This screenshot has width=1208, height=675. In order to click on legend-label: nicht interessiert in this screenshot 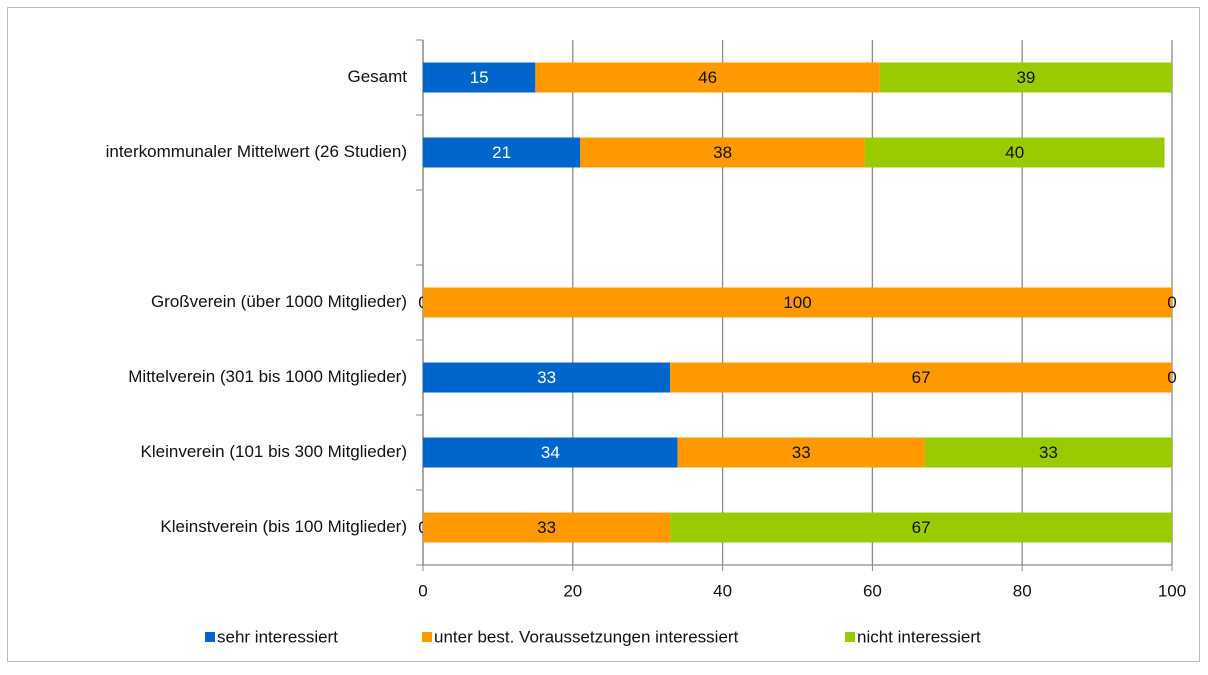, I will do `click(919, 636)`.